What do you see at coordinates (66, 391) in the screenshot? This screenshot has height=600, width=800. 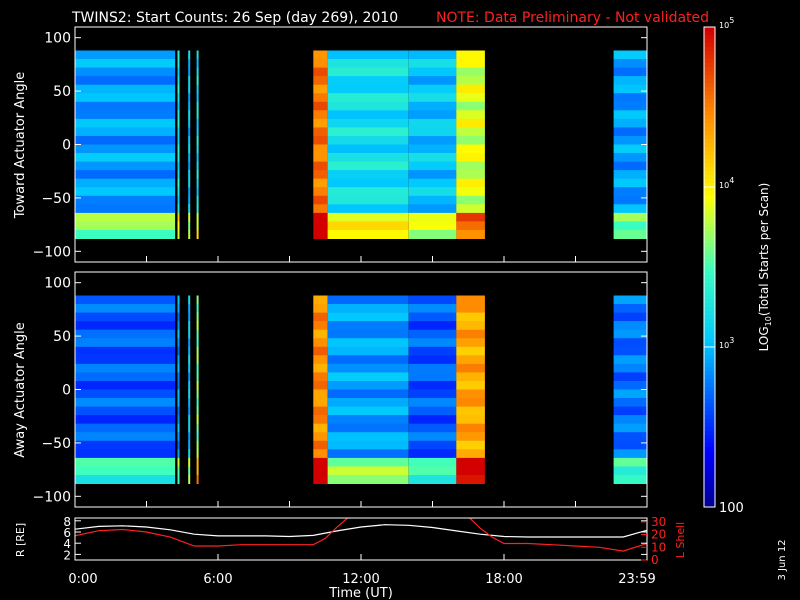 I see `y-tick-label: 0` at bounding box center [66, 391].